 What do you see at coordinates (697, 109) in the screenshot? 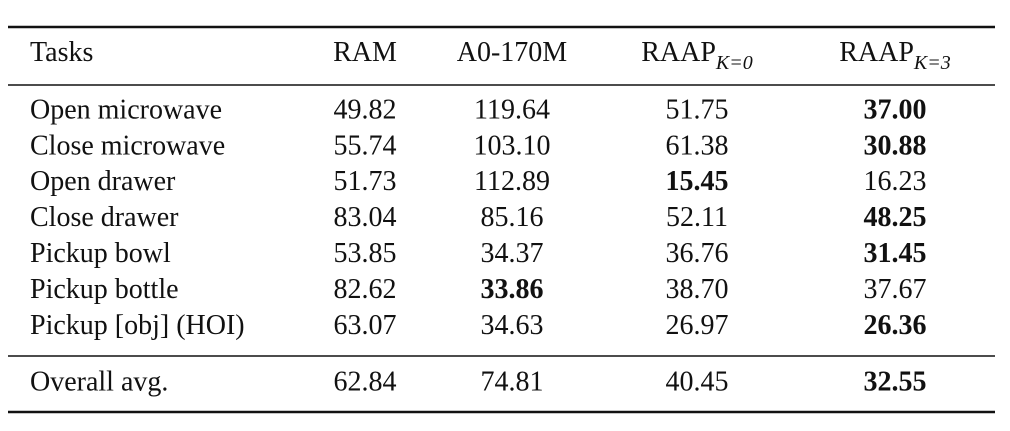
I see `cell-value: 51.75` at bounding box center [697, 109].